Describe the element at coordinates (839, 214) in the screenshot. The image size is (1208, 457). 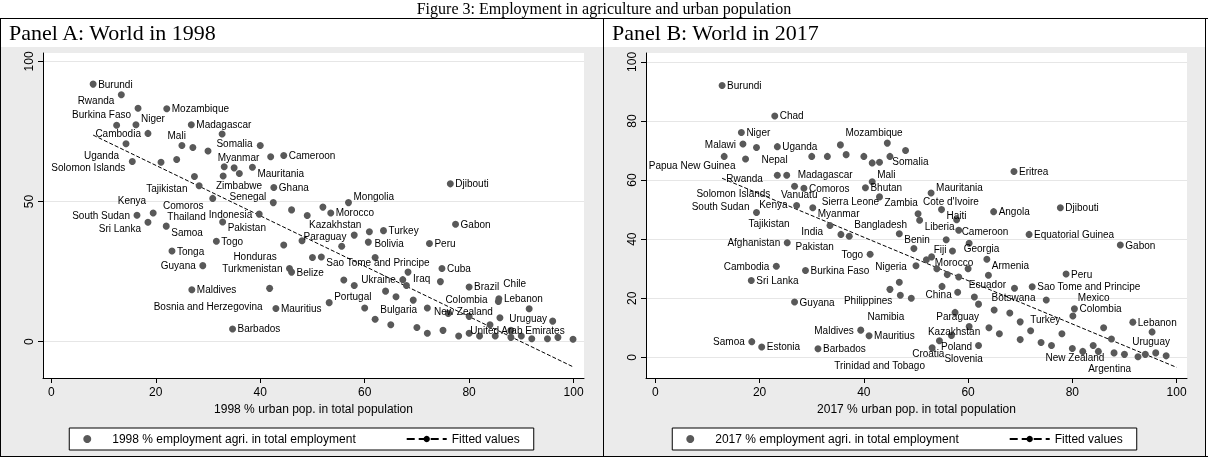
I see `data-label: Myanmar` at that location.